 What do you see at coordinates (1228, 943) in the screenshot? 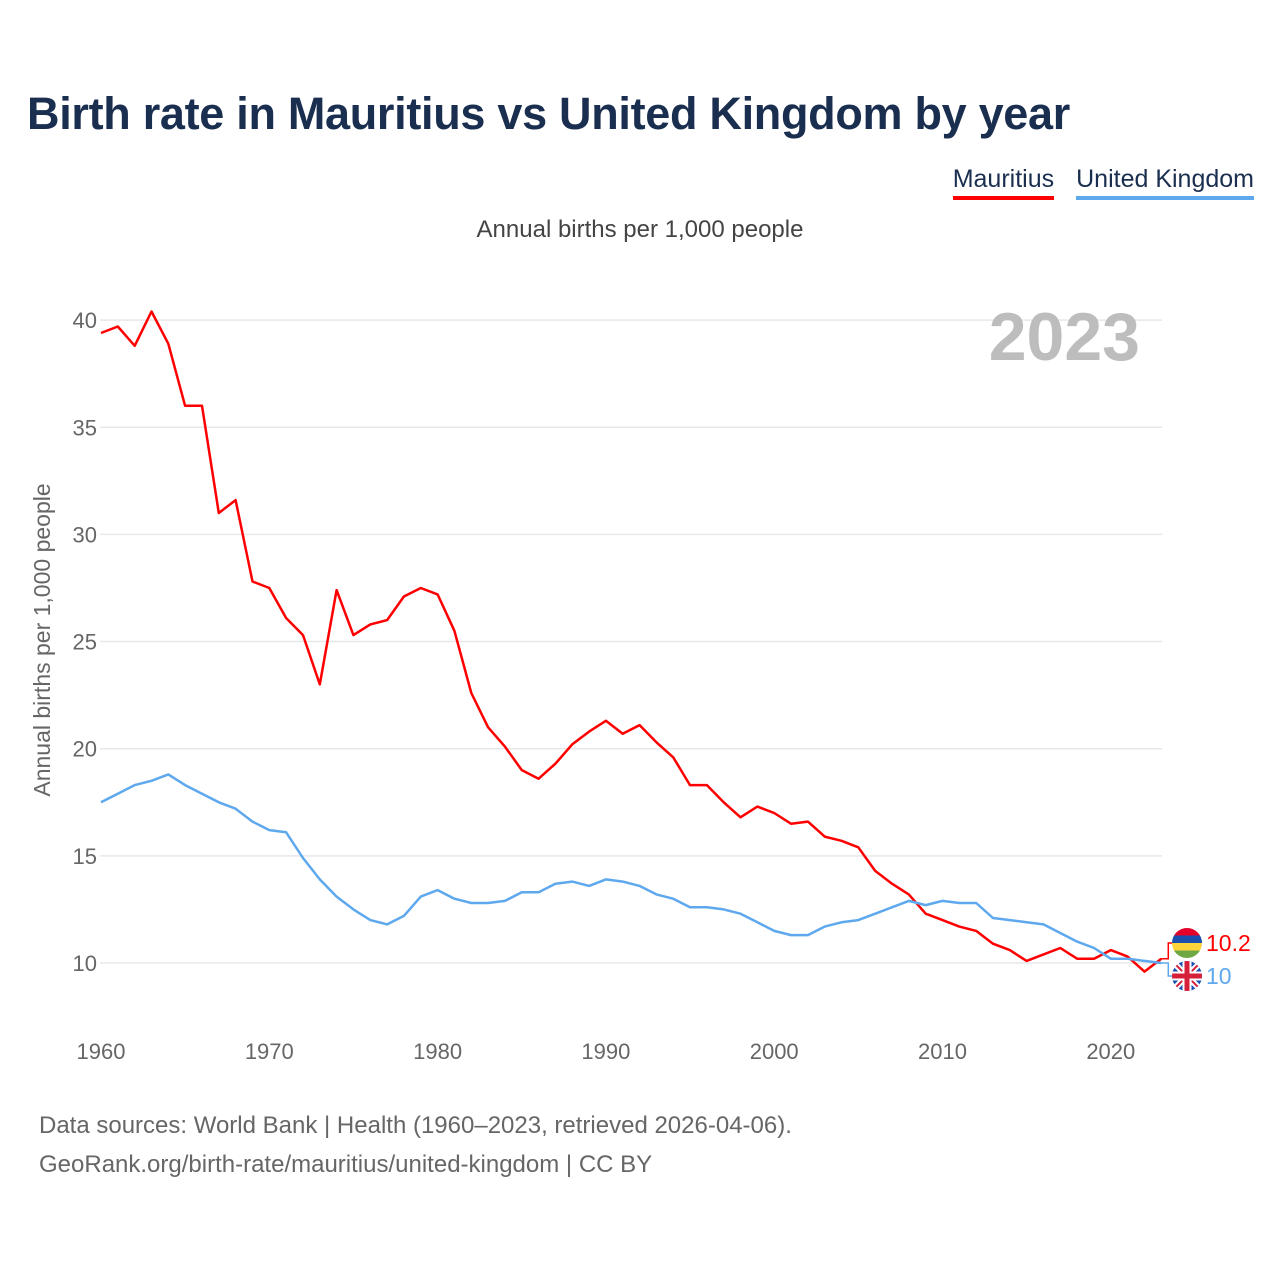
I see `end-value-label: 10.2` at bounding box center [1228, 943].